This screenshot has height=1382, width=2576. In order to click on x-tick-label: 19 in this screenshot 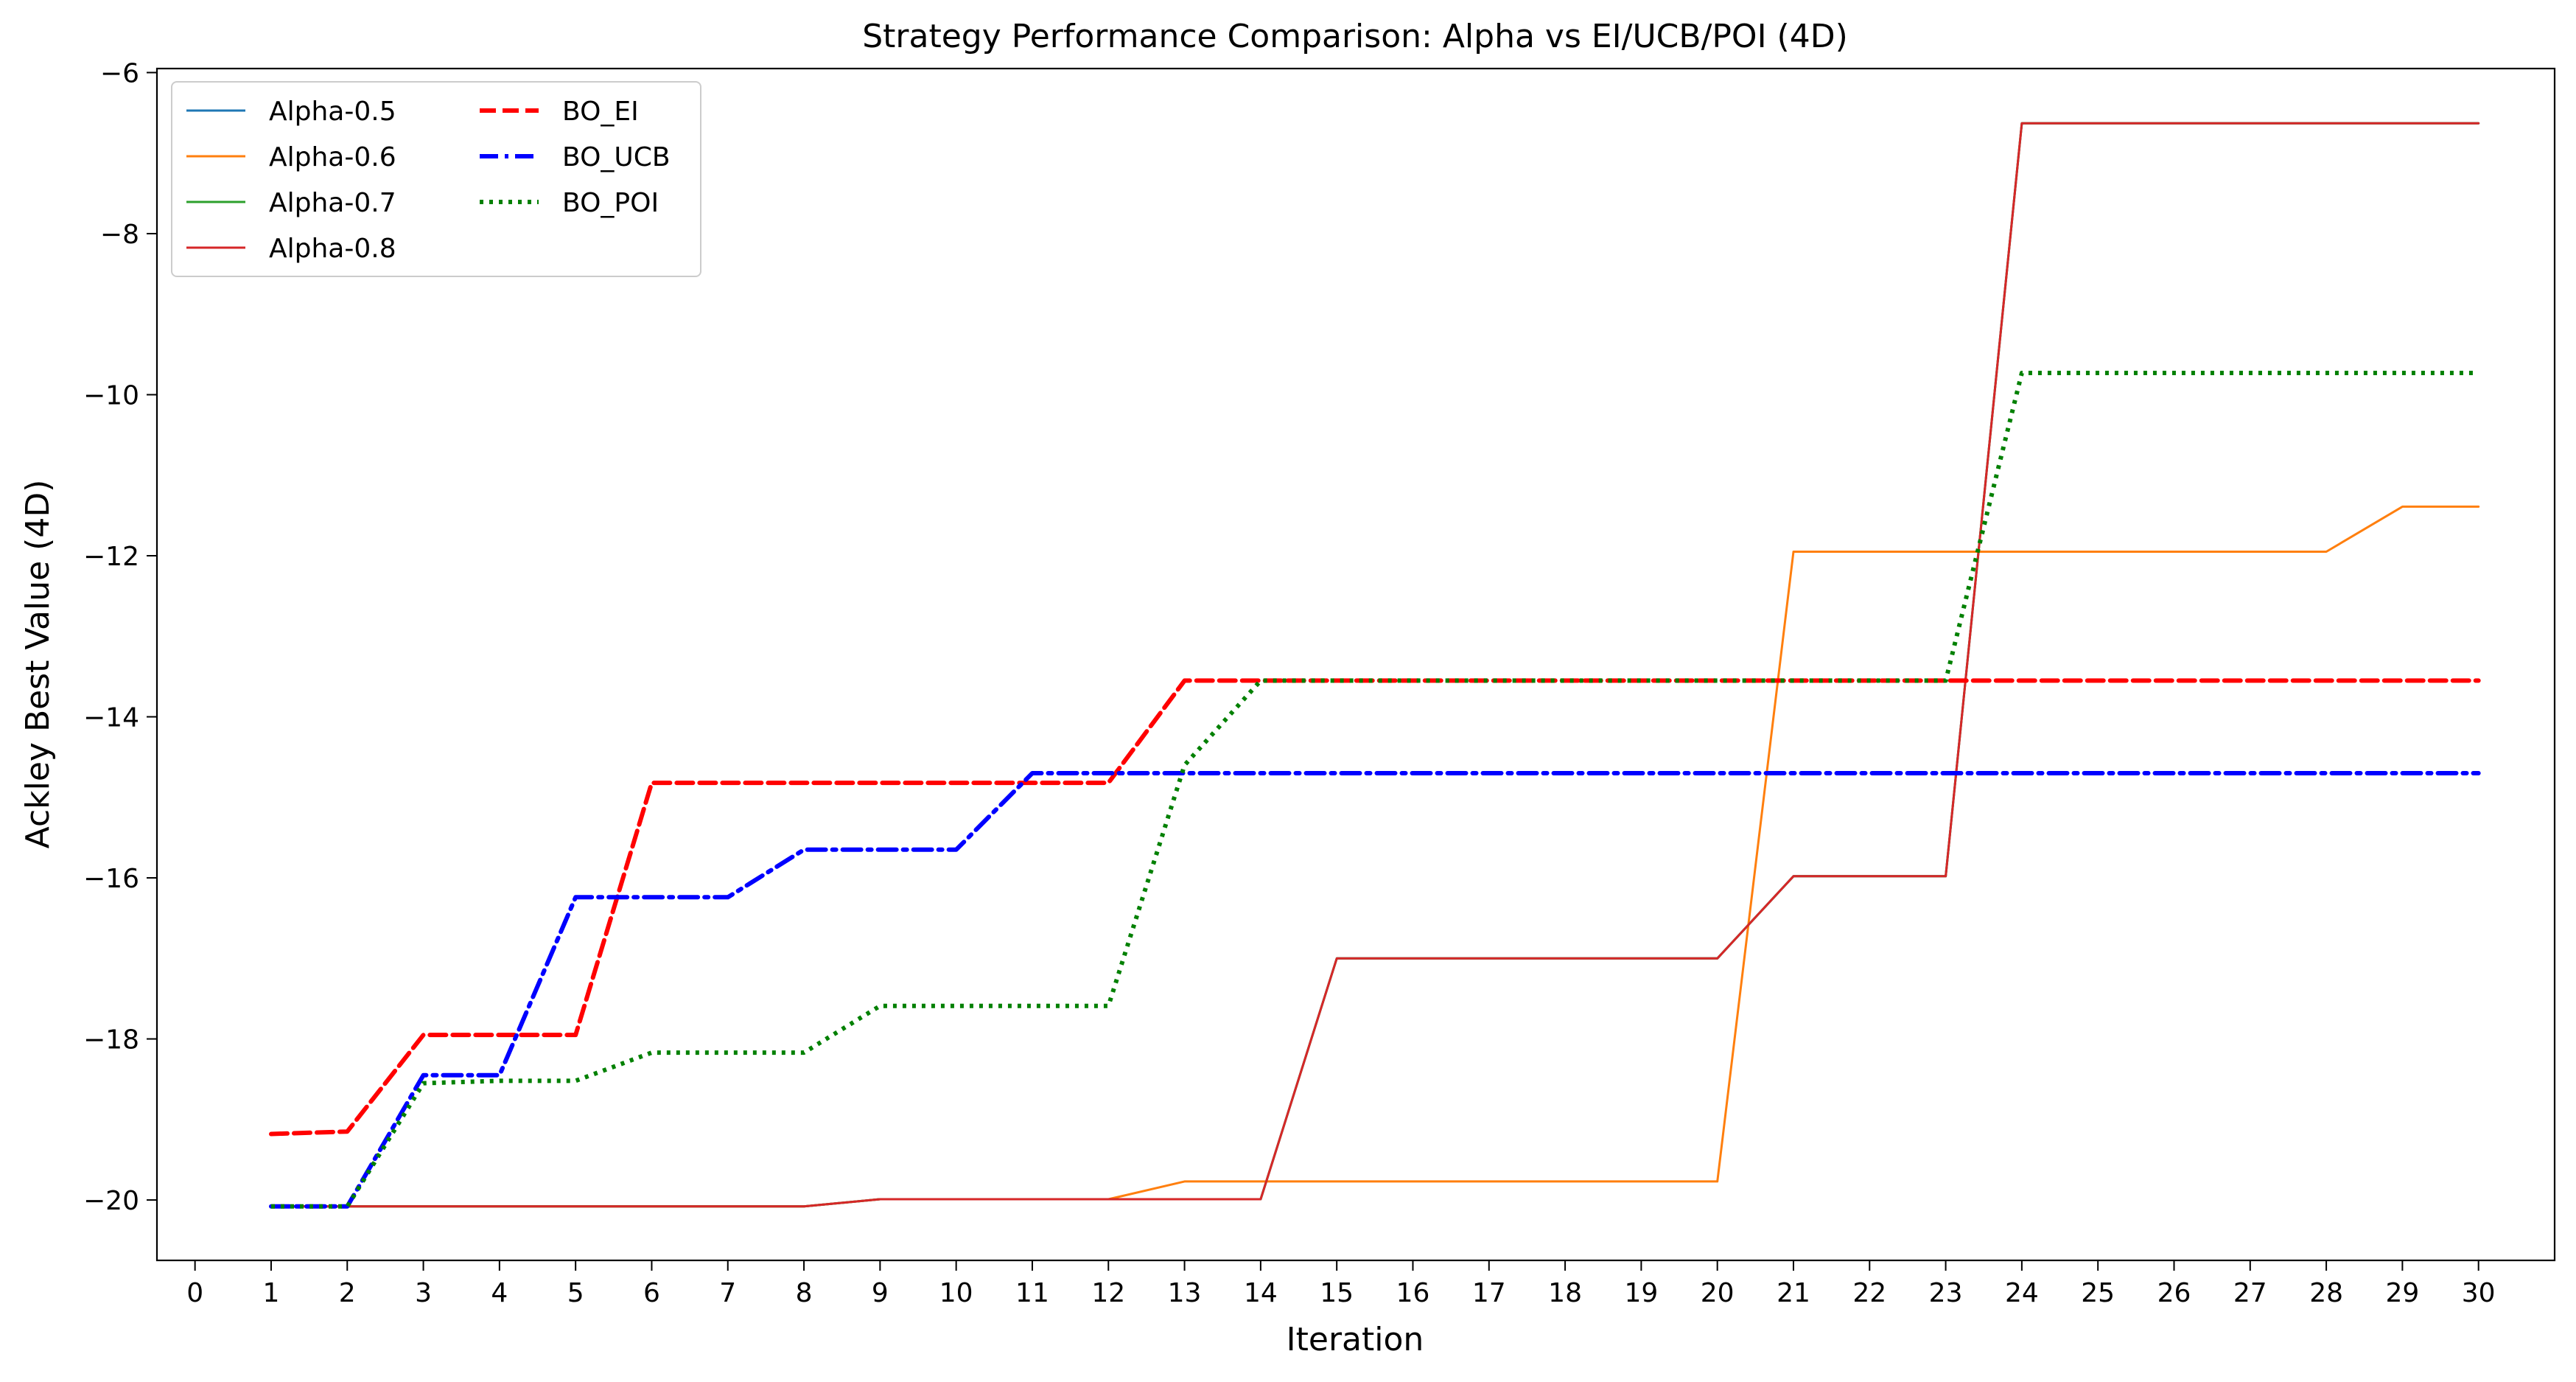, I will do `click(1641, 1293)`.